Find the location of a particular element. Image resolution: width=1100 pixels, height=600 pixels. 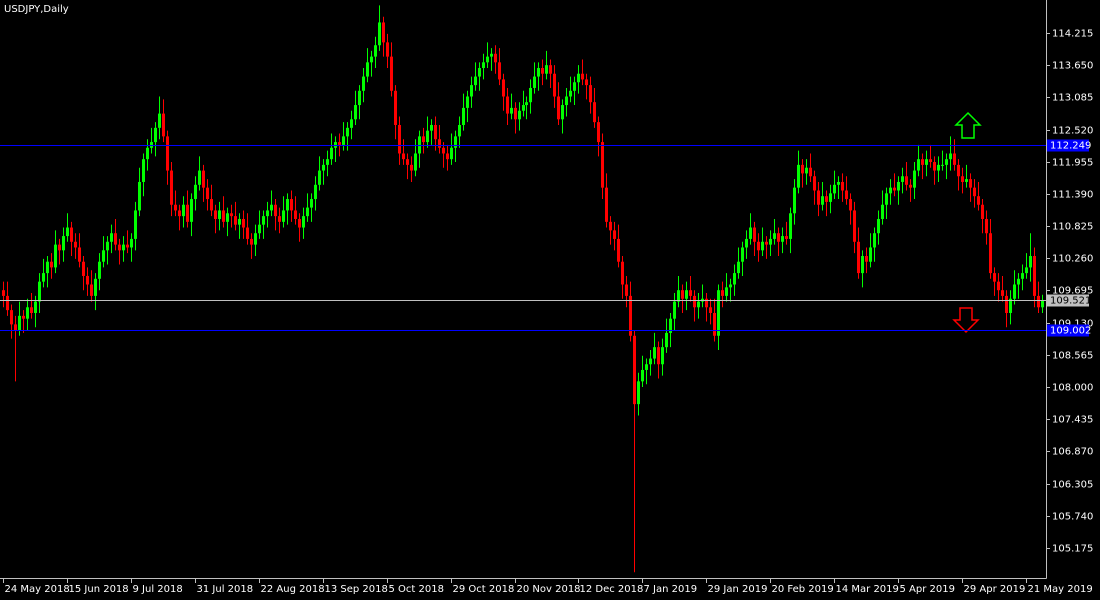

y-tick-label: 105.175 is located at coordinates (1072, 549).